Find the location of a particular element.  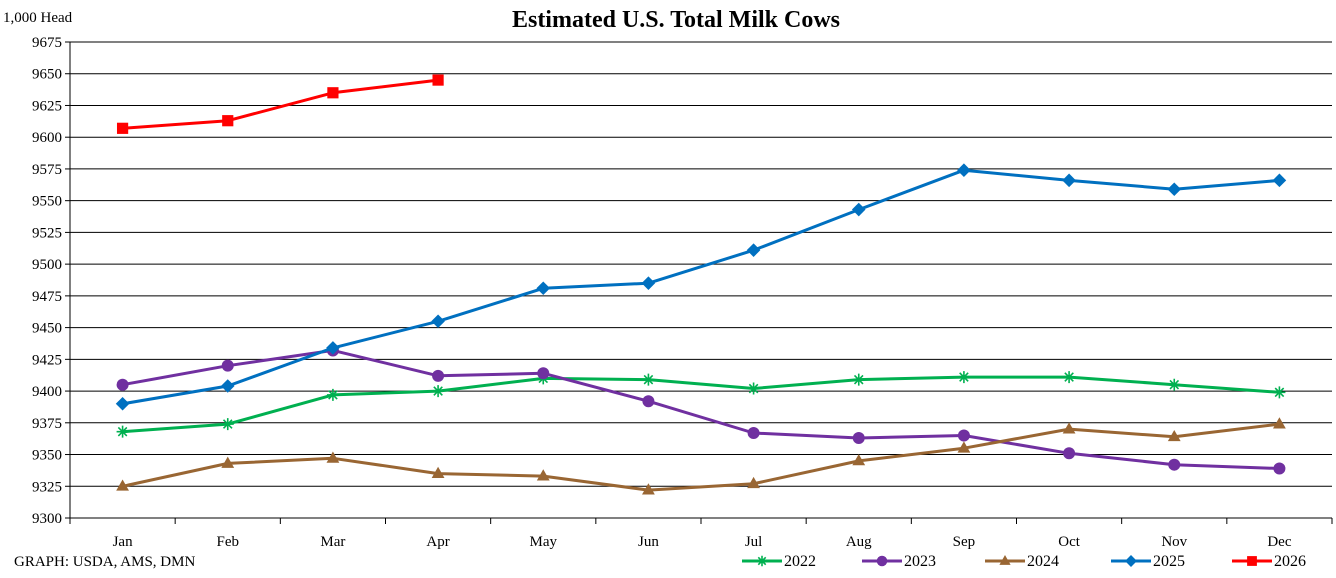

y-tick-label: 9575 is located at coordinates (47, 170).